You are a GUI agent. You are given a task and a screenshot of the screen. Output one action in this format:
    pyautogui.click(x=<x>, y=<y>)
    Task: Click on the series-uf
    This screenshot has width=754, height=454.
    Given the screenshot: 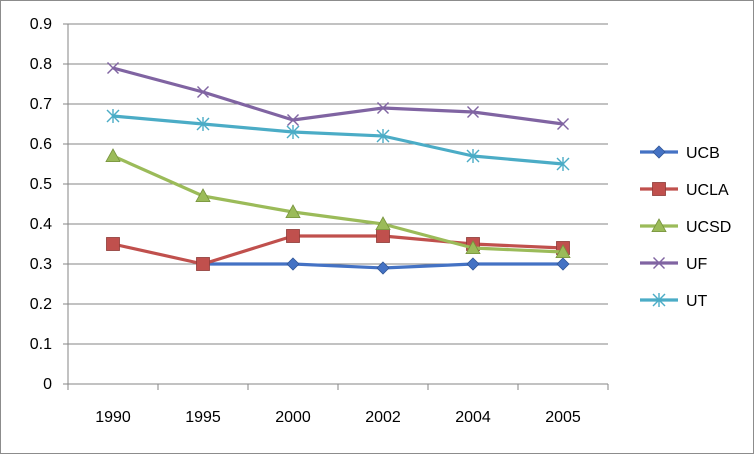 What is the action you would take?
    pyautogui.click(x=338, y=96)
    